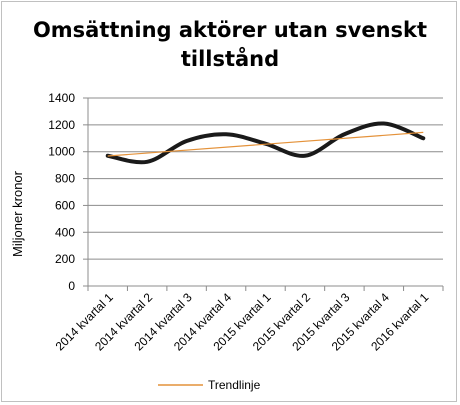 This screenshot has height=405, width=460. I want to click on y-tick-label: 0, so click(71, 286).